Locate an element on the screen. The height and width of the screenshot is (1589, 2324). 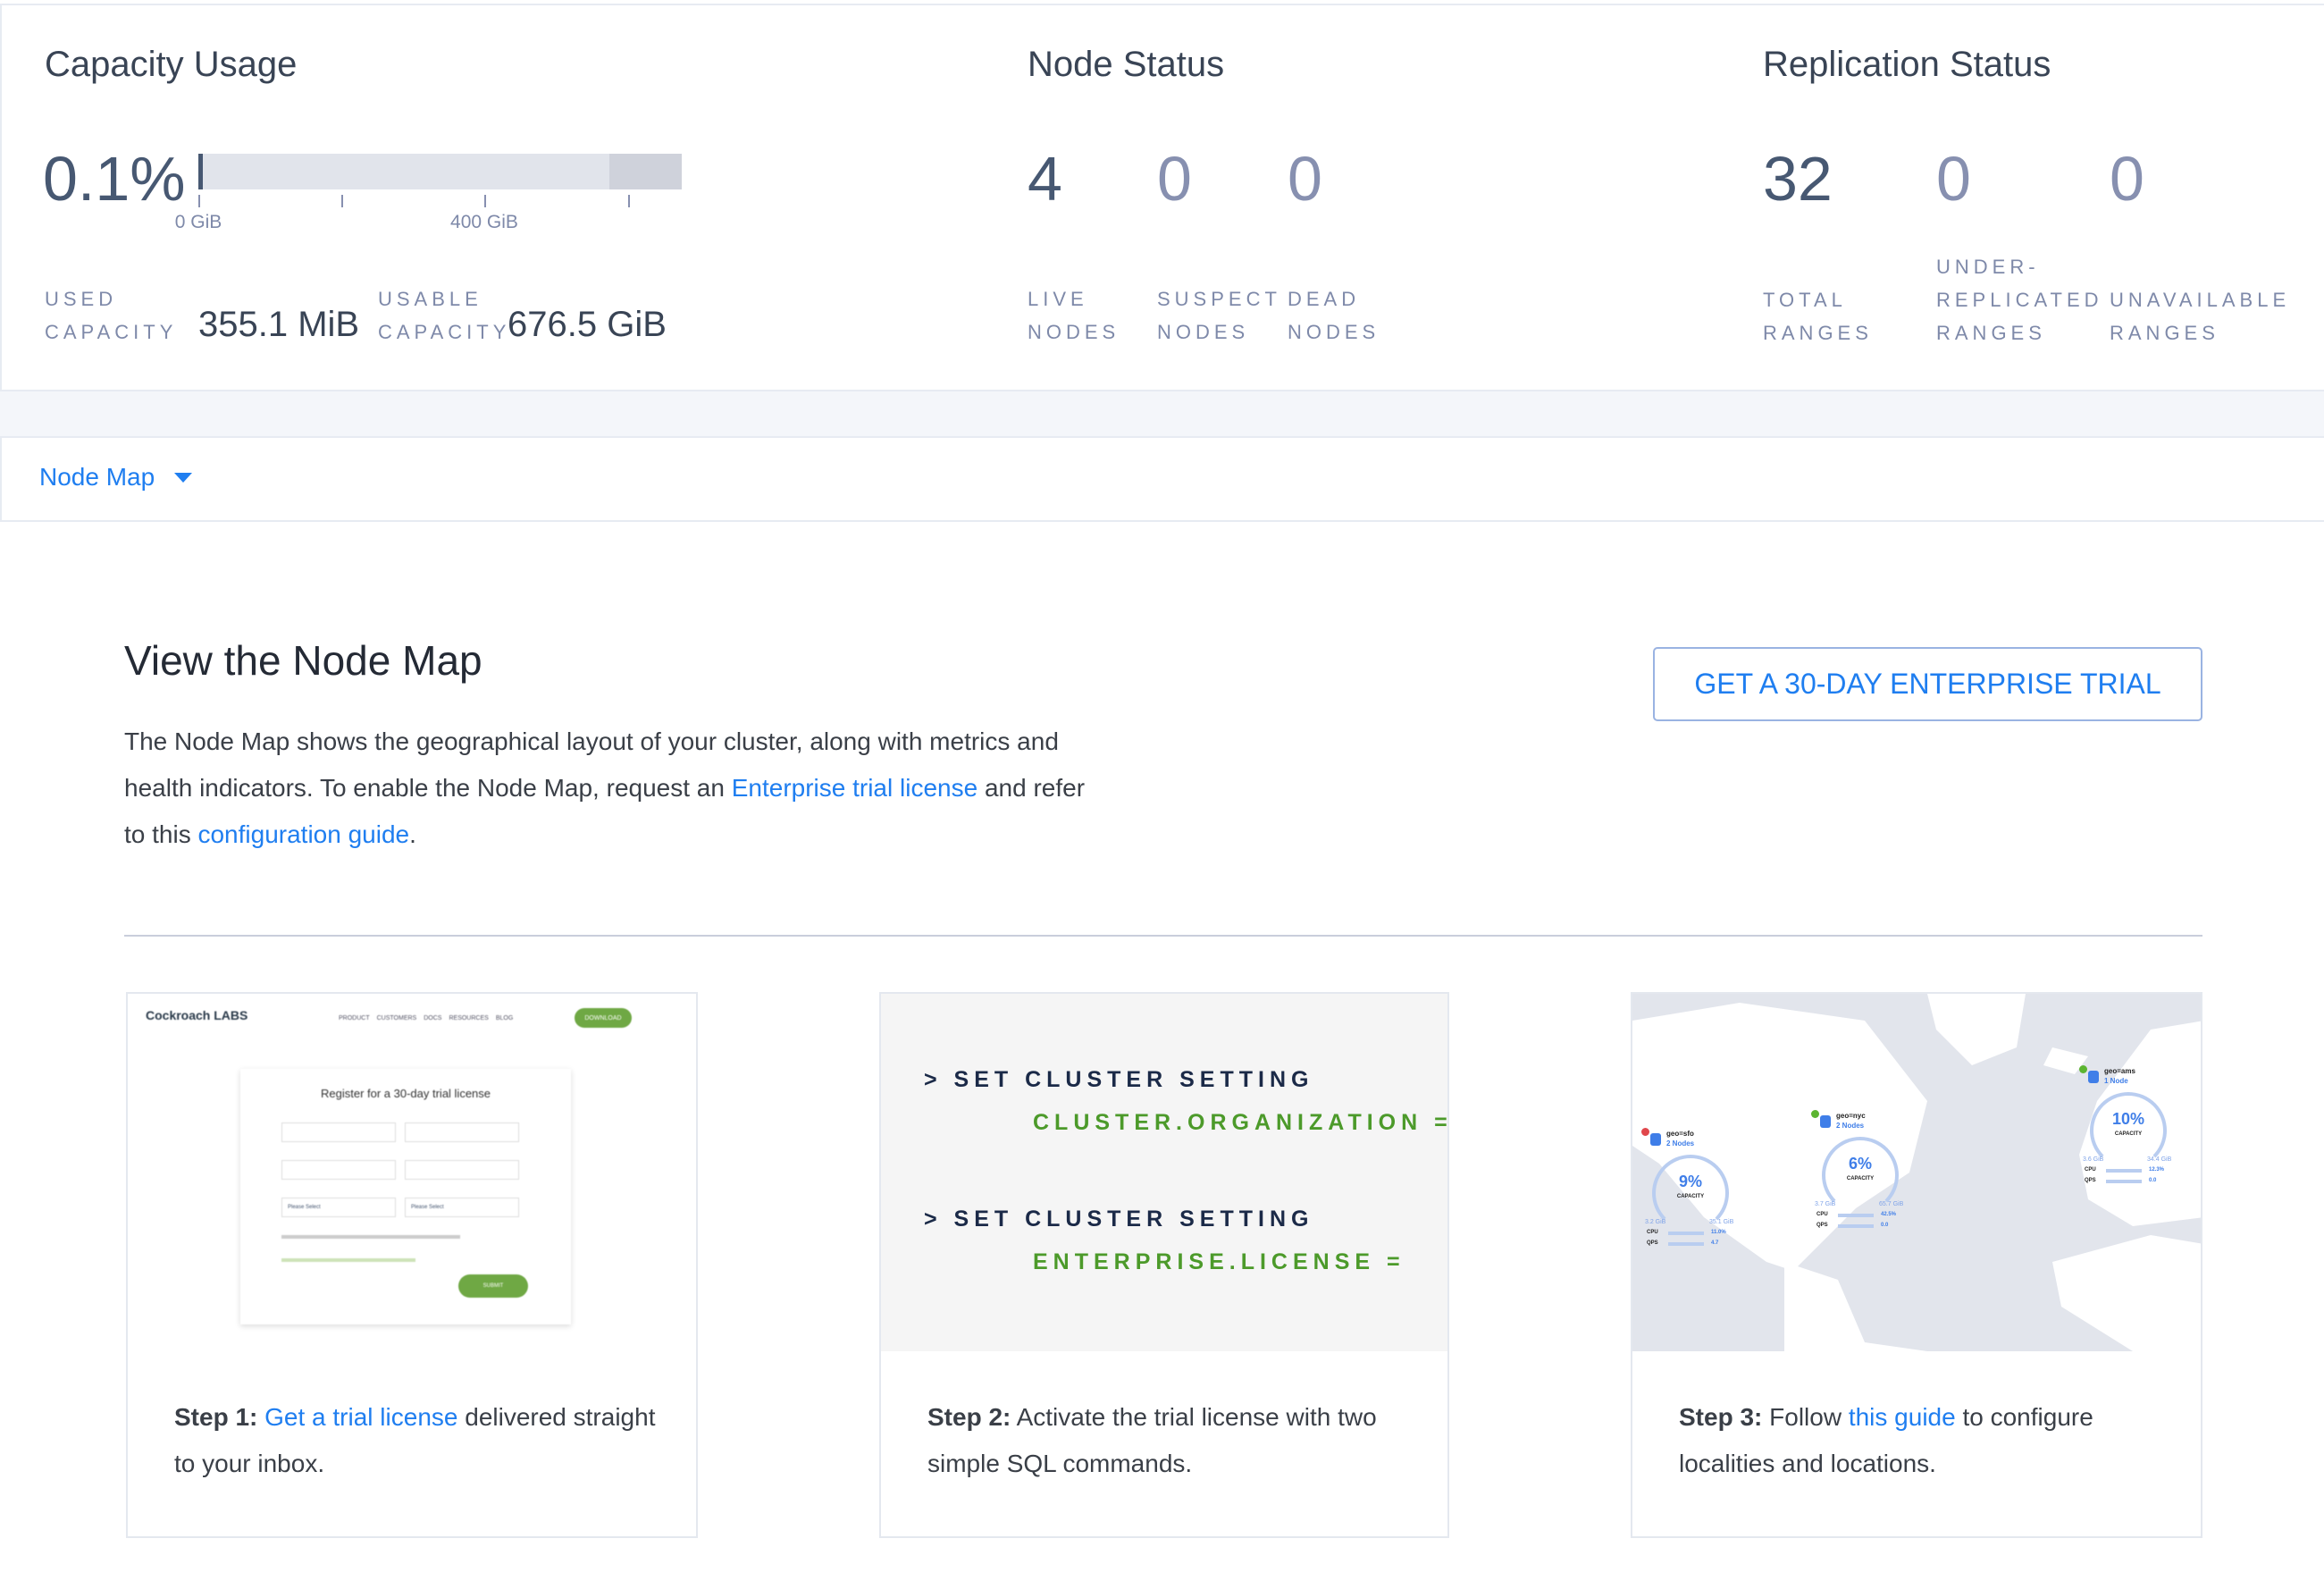
capacity-bar is located at coordinates (440, 171).